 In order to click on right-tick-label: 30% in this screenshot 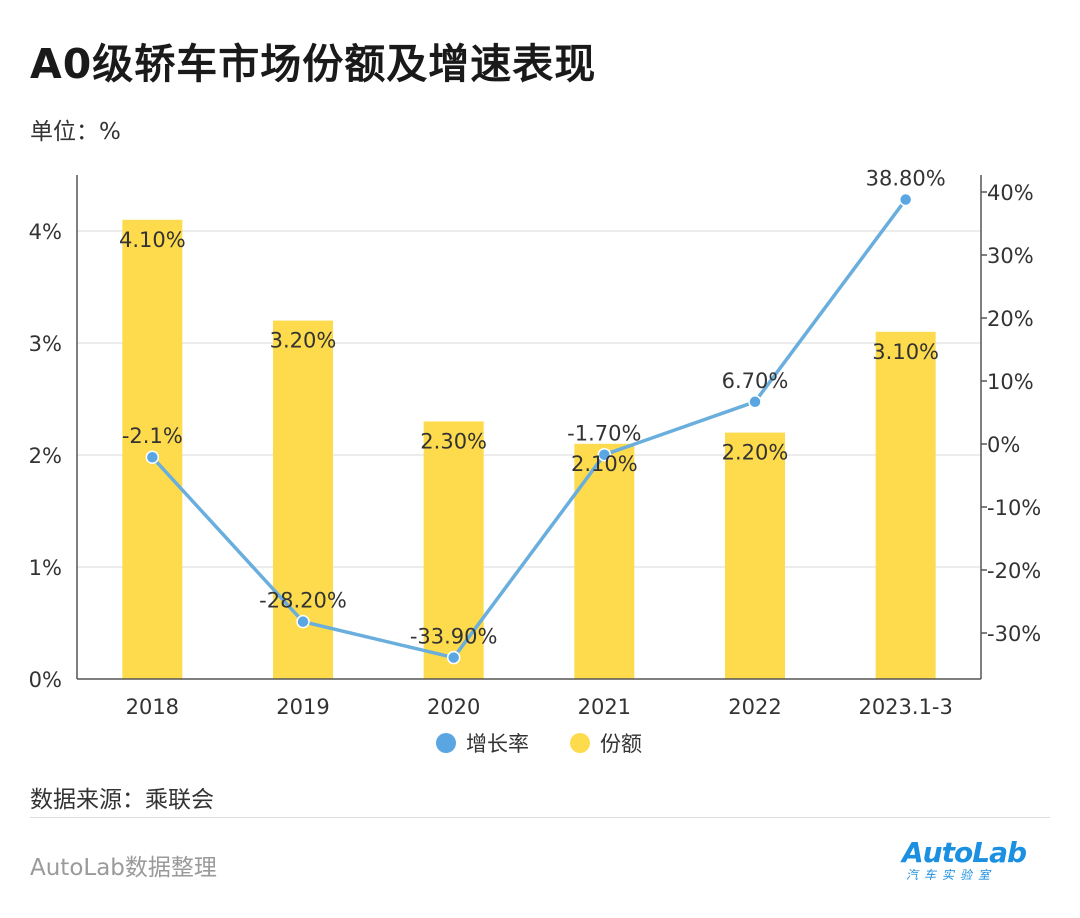, I will do `click(1010, 256)`.